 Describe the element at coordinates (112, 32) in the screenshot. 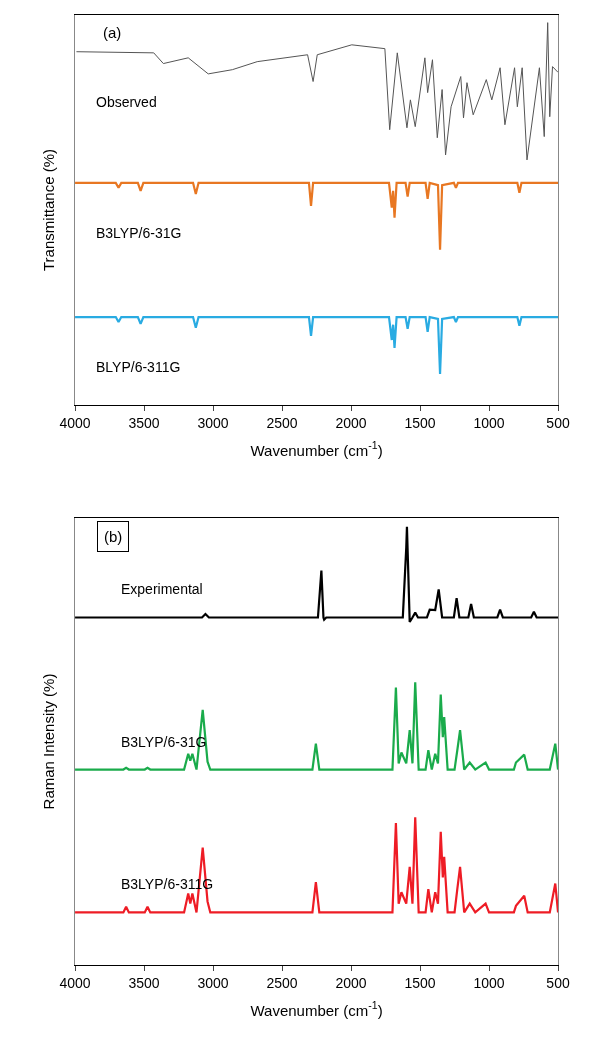

I see `annotation: (a)` at that location.